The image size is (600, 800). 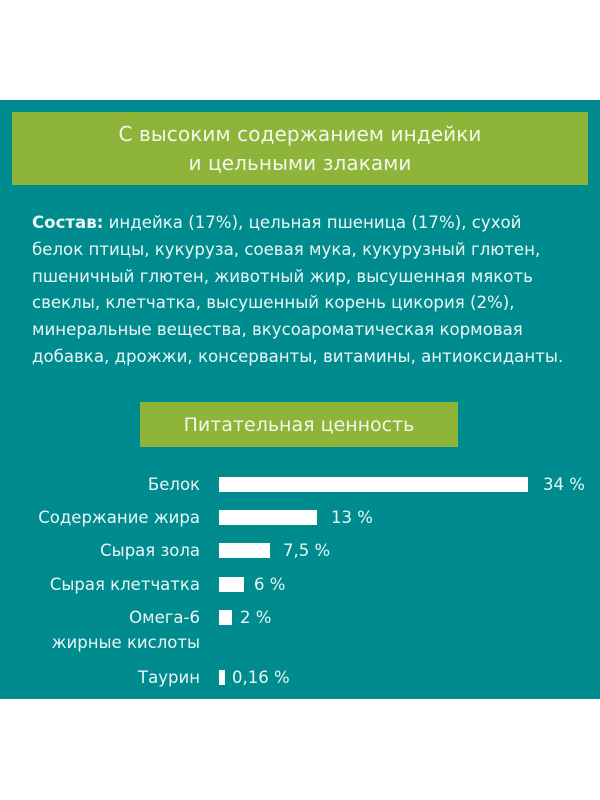 I want to click on chart-row-ash: Сырая зола 7,5 %, so click(x=300, y=551).